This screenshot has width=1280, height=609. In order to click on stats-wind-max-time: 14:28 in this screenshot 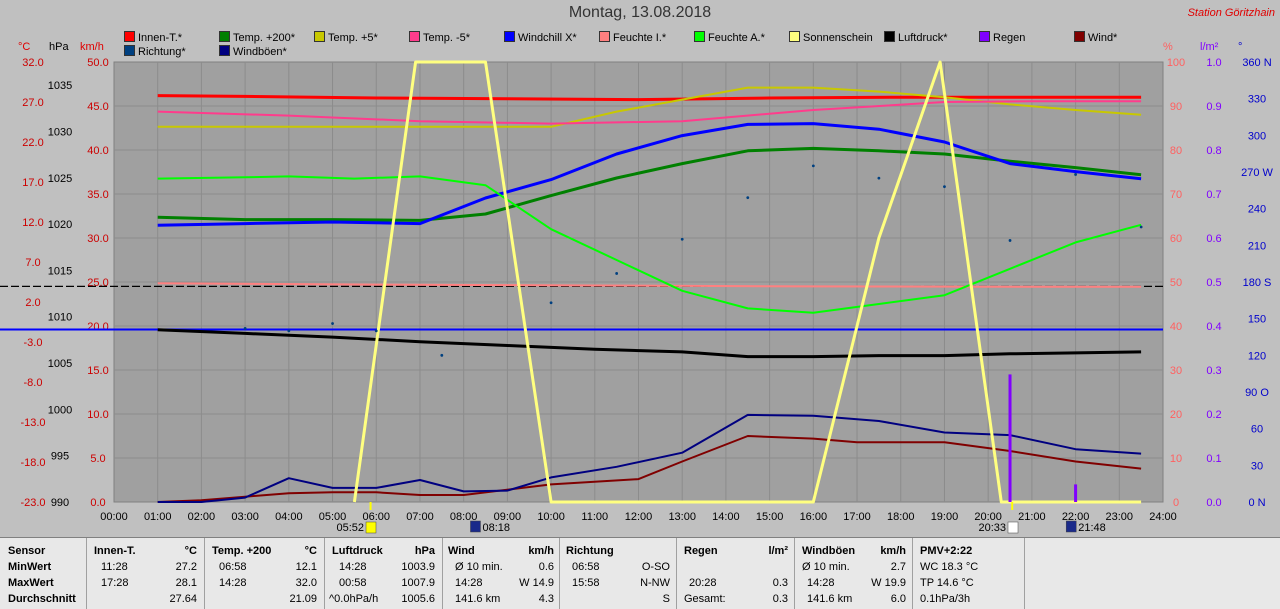, I will do `click(469, 583)`.